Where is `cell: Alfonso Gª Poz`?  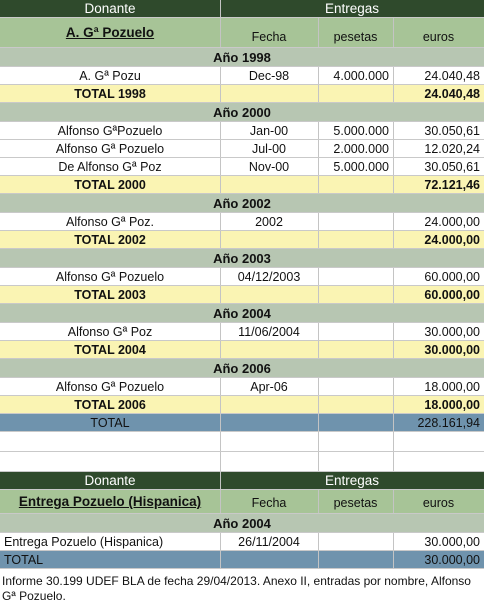
cell: Alfonso Gª Poz is located at coordinates (110, 331).